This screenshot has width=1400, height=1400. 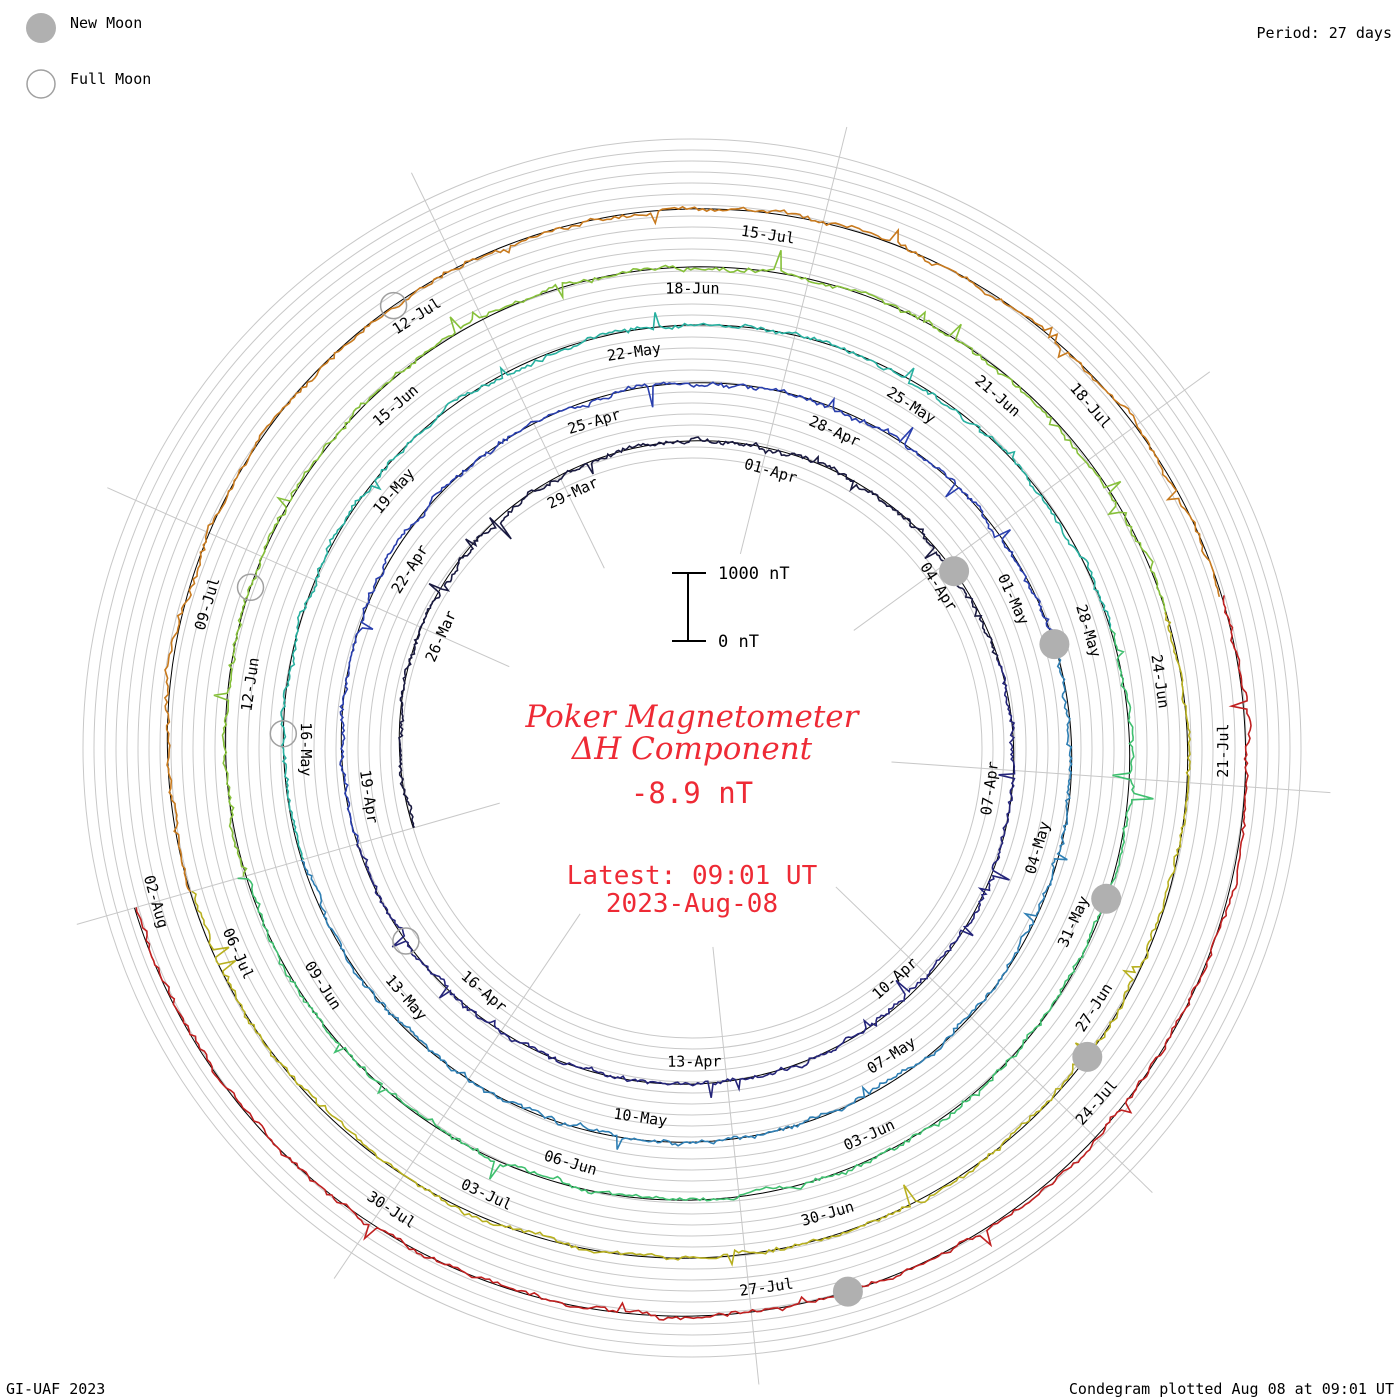 I want to click on date-label: 28-Apr, so click(x=834, y=431).